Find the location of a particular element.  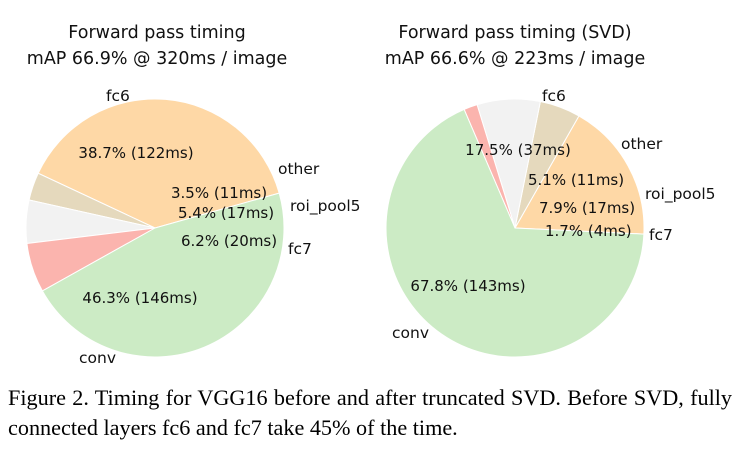

pie-title: Forward pass timing is located at coordinates (156, 33).